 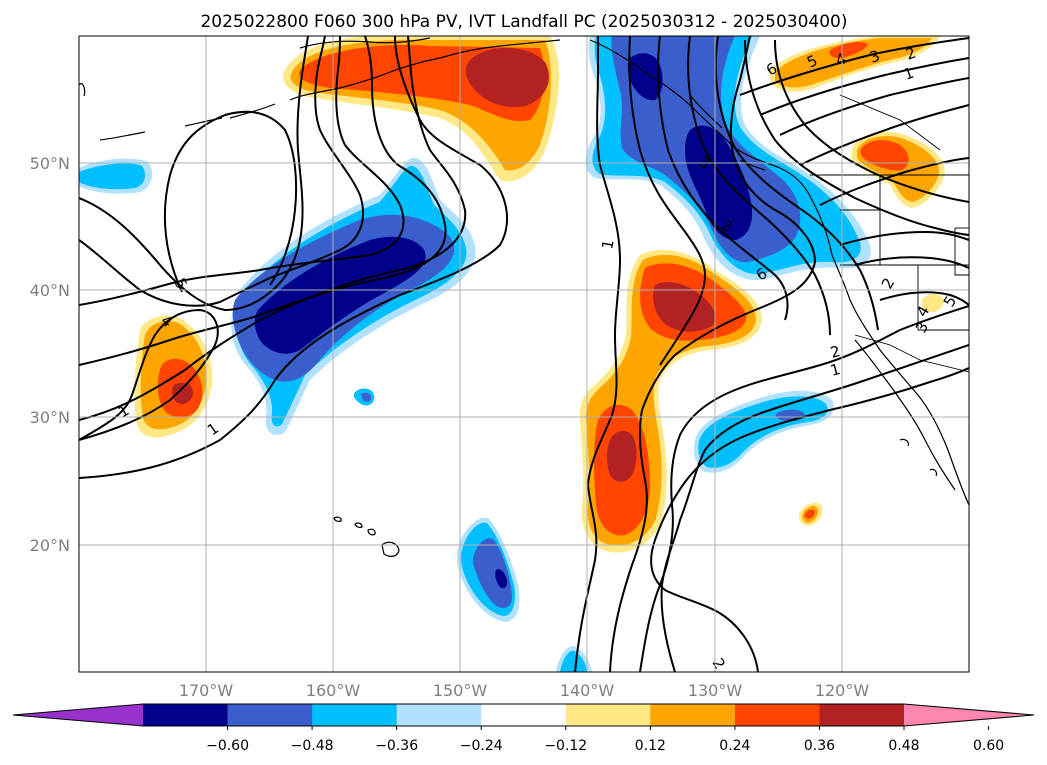 I want to click on colorbar-tick-label: 0.36, so click(x=819, y=746).